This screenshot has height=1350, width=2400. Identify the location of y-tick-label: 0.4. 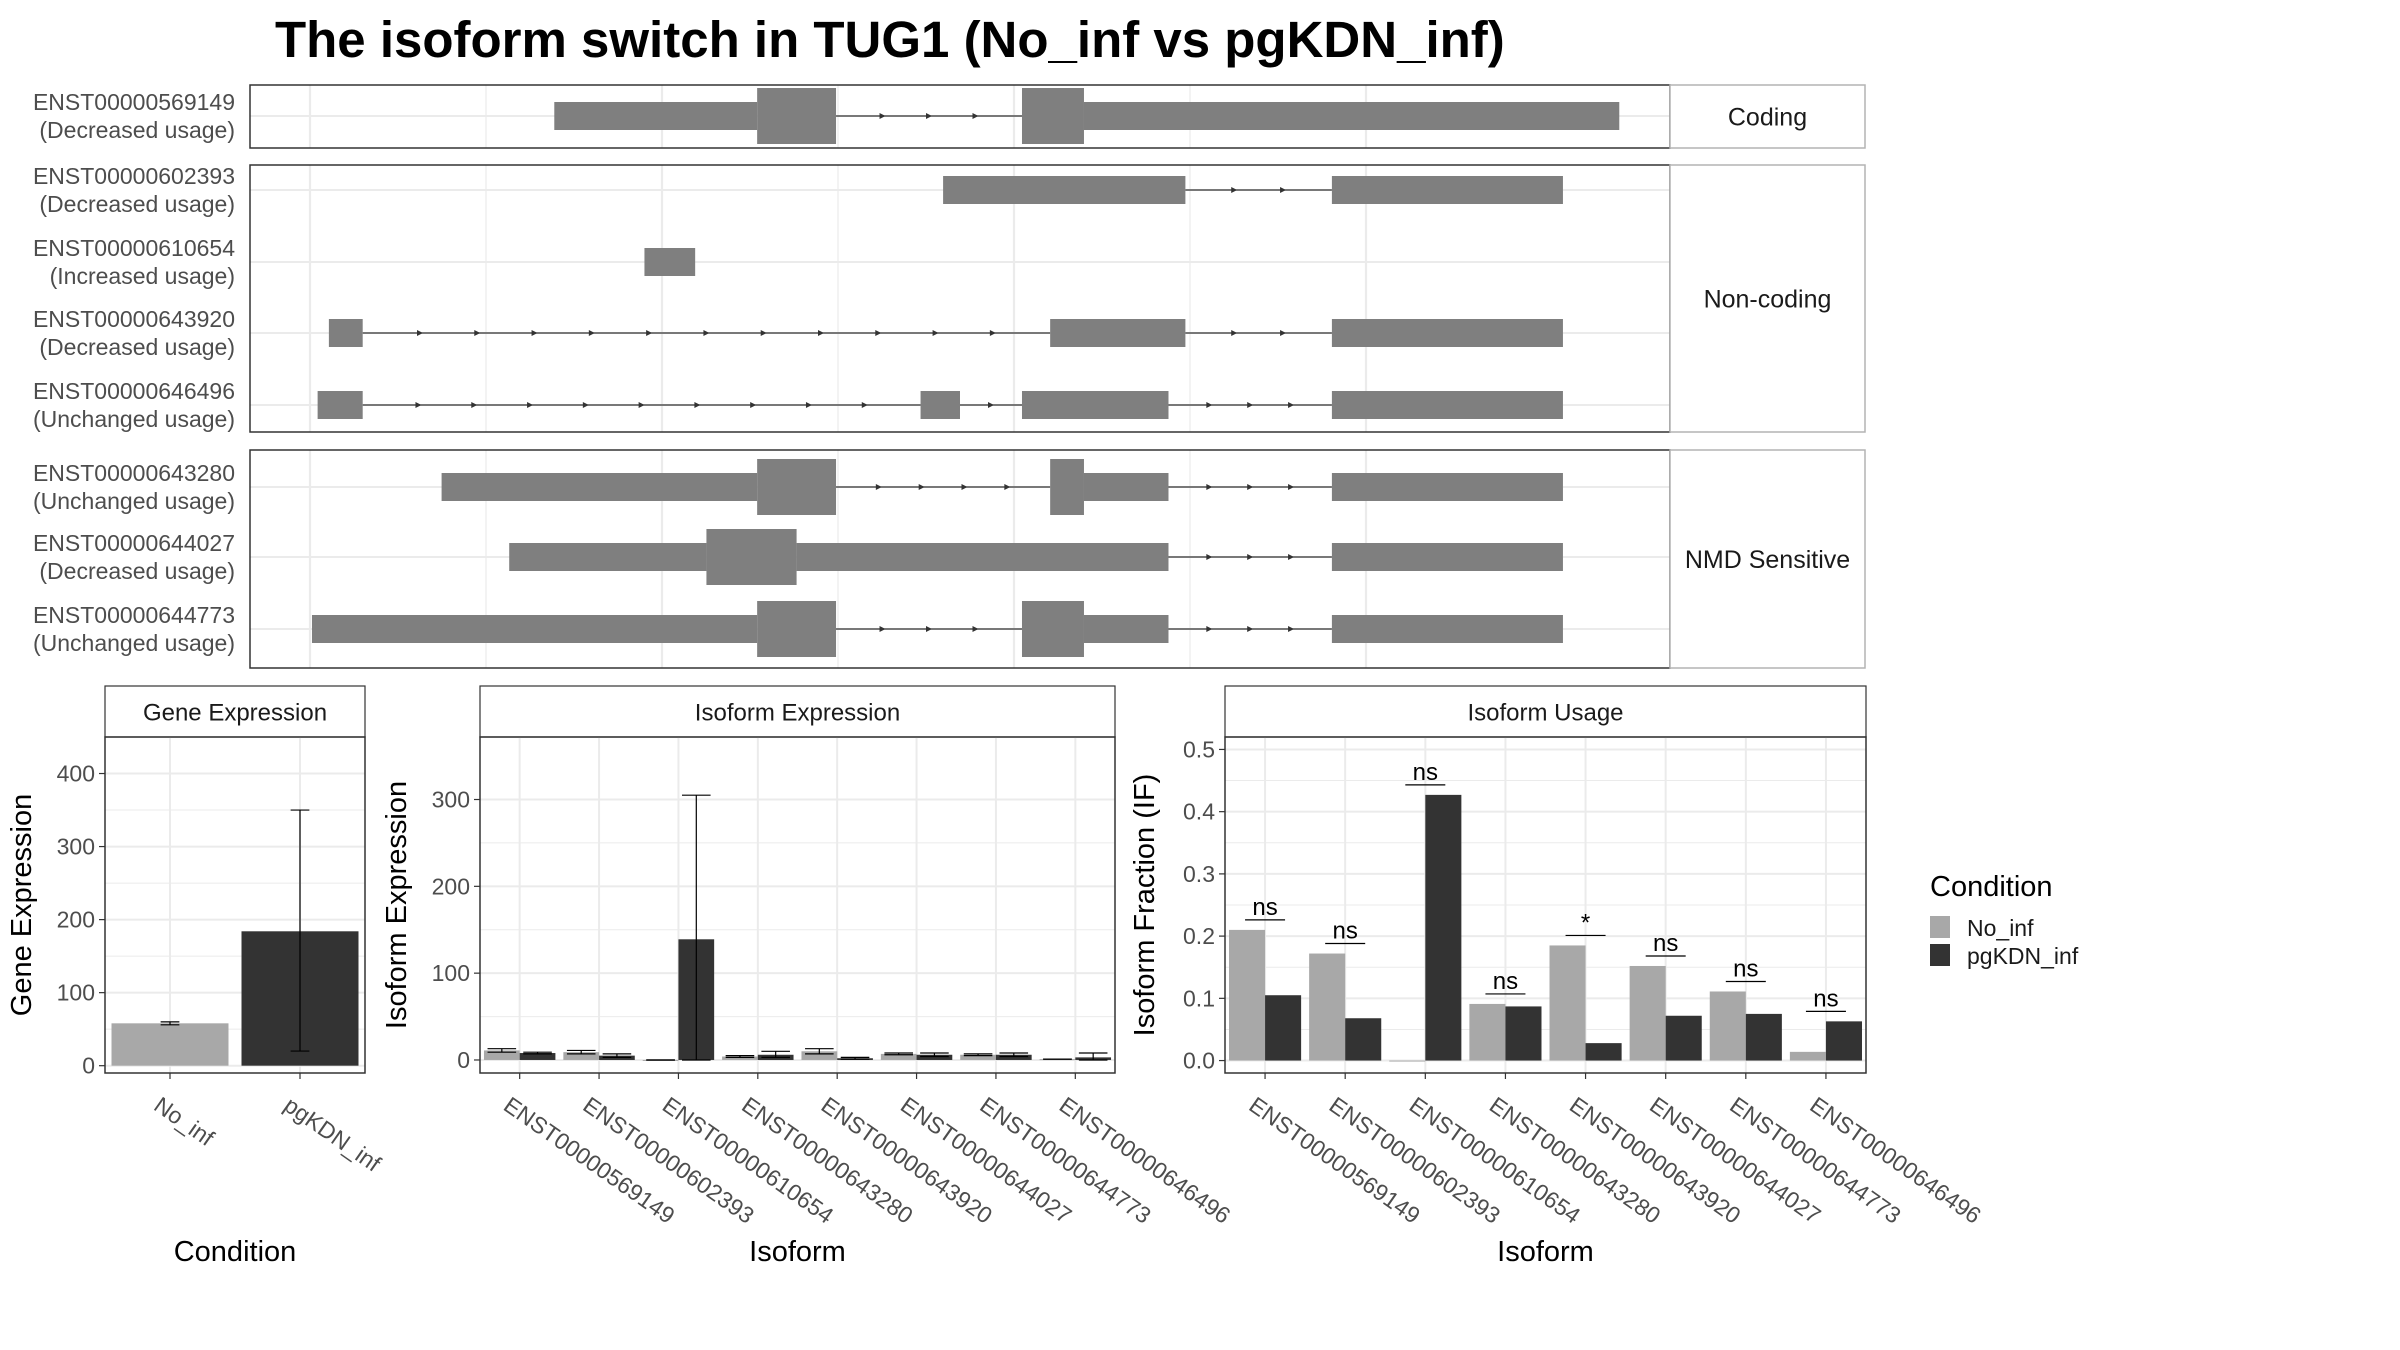
(1199, 812).